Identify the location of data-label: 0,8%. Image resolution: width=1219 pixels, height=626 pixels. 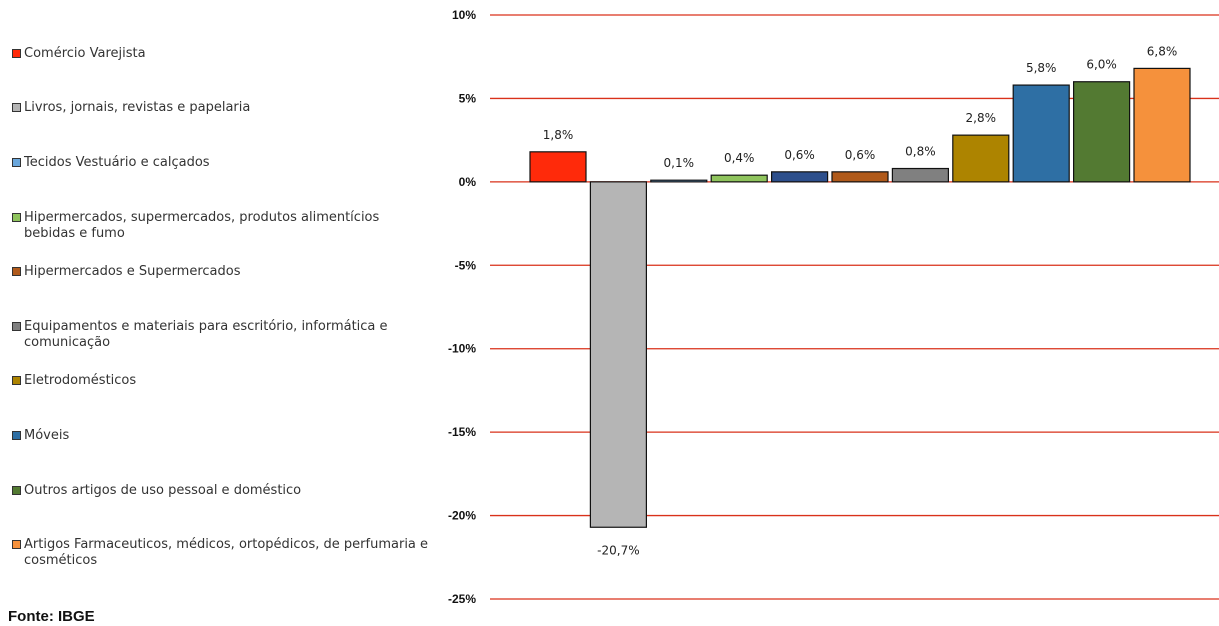
(920, 152).